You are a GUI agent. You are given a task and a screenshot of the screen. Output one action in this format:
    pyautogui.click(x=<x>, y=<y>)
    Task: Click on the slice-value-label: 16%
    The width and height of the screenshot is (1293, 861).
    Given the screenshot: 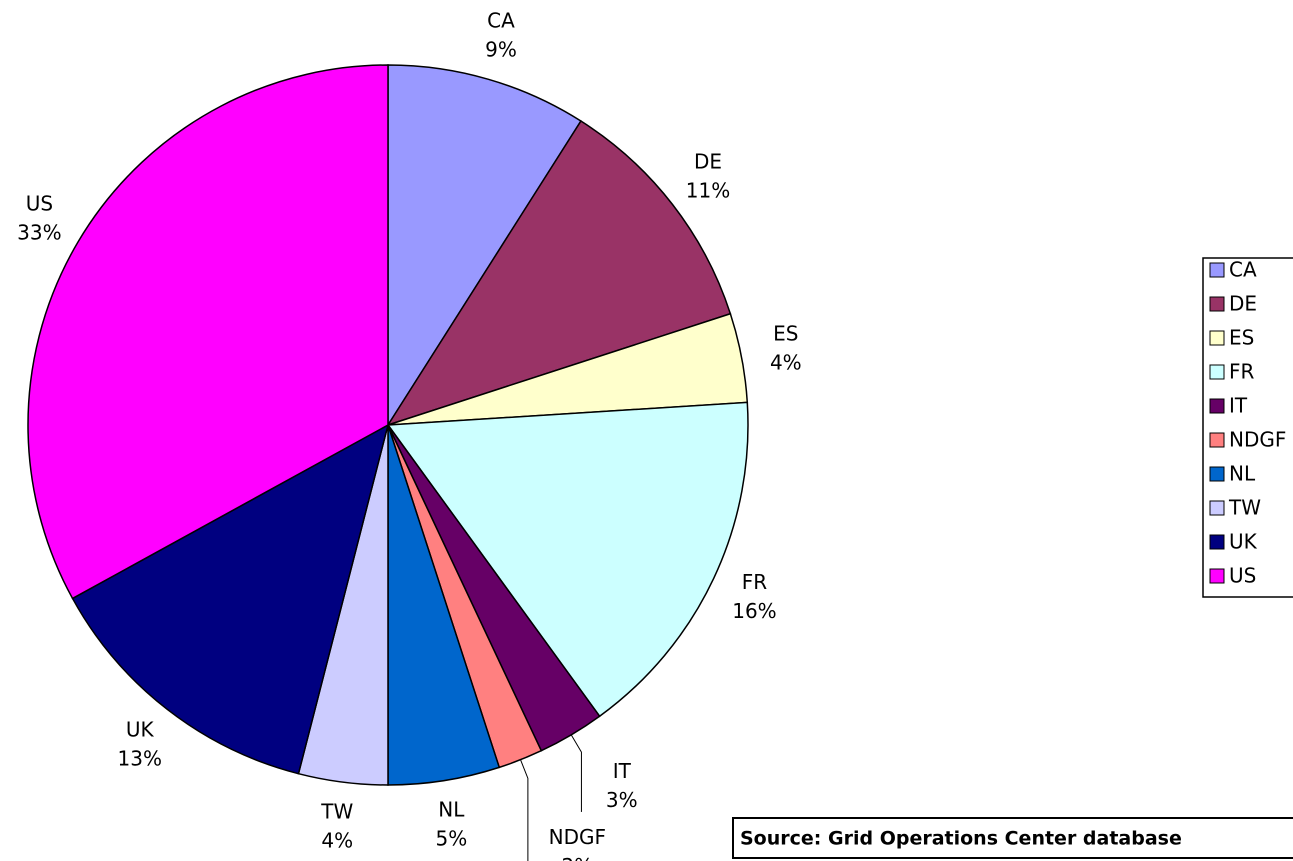 What is the action you would take?
    pyautogui.click(x=754, y=611)
    